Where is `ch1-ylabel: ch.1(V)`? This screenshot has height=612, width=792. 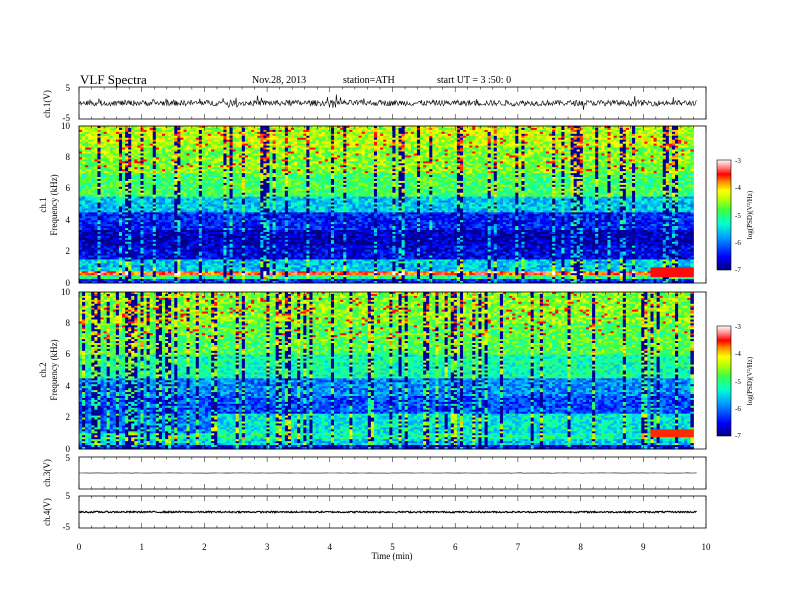 ch1-ylabel: ch.1(V) is located at coordinates (47, 104).